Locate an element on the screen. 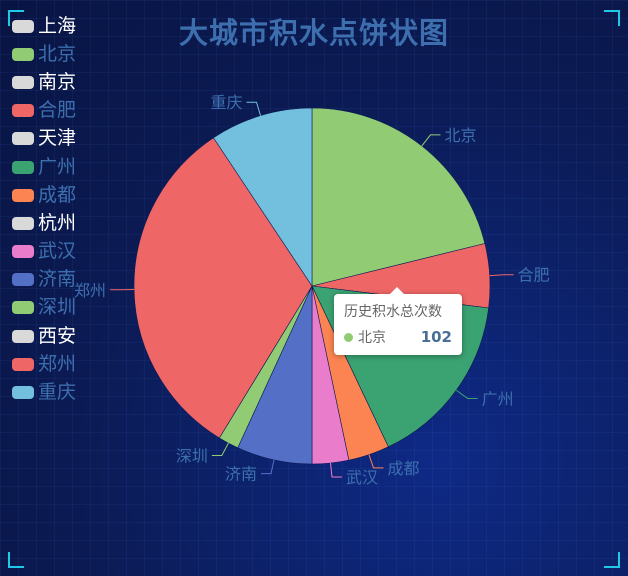 The height and width of the screenshot is (576, 628). pie-slice is located at coordinates (263, 197).